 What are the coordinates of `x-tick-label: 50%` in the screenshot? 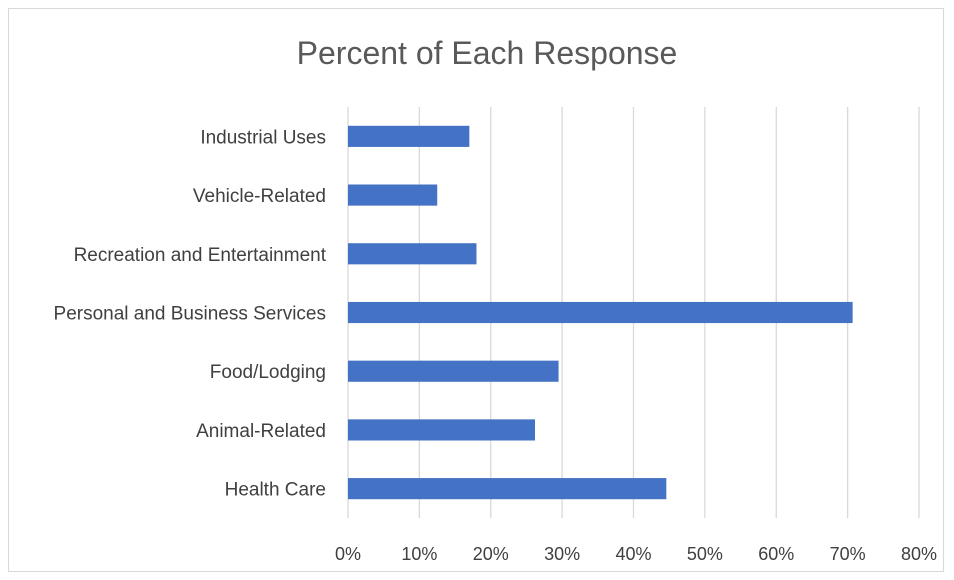 It's located at (705, 554).